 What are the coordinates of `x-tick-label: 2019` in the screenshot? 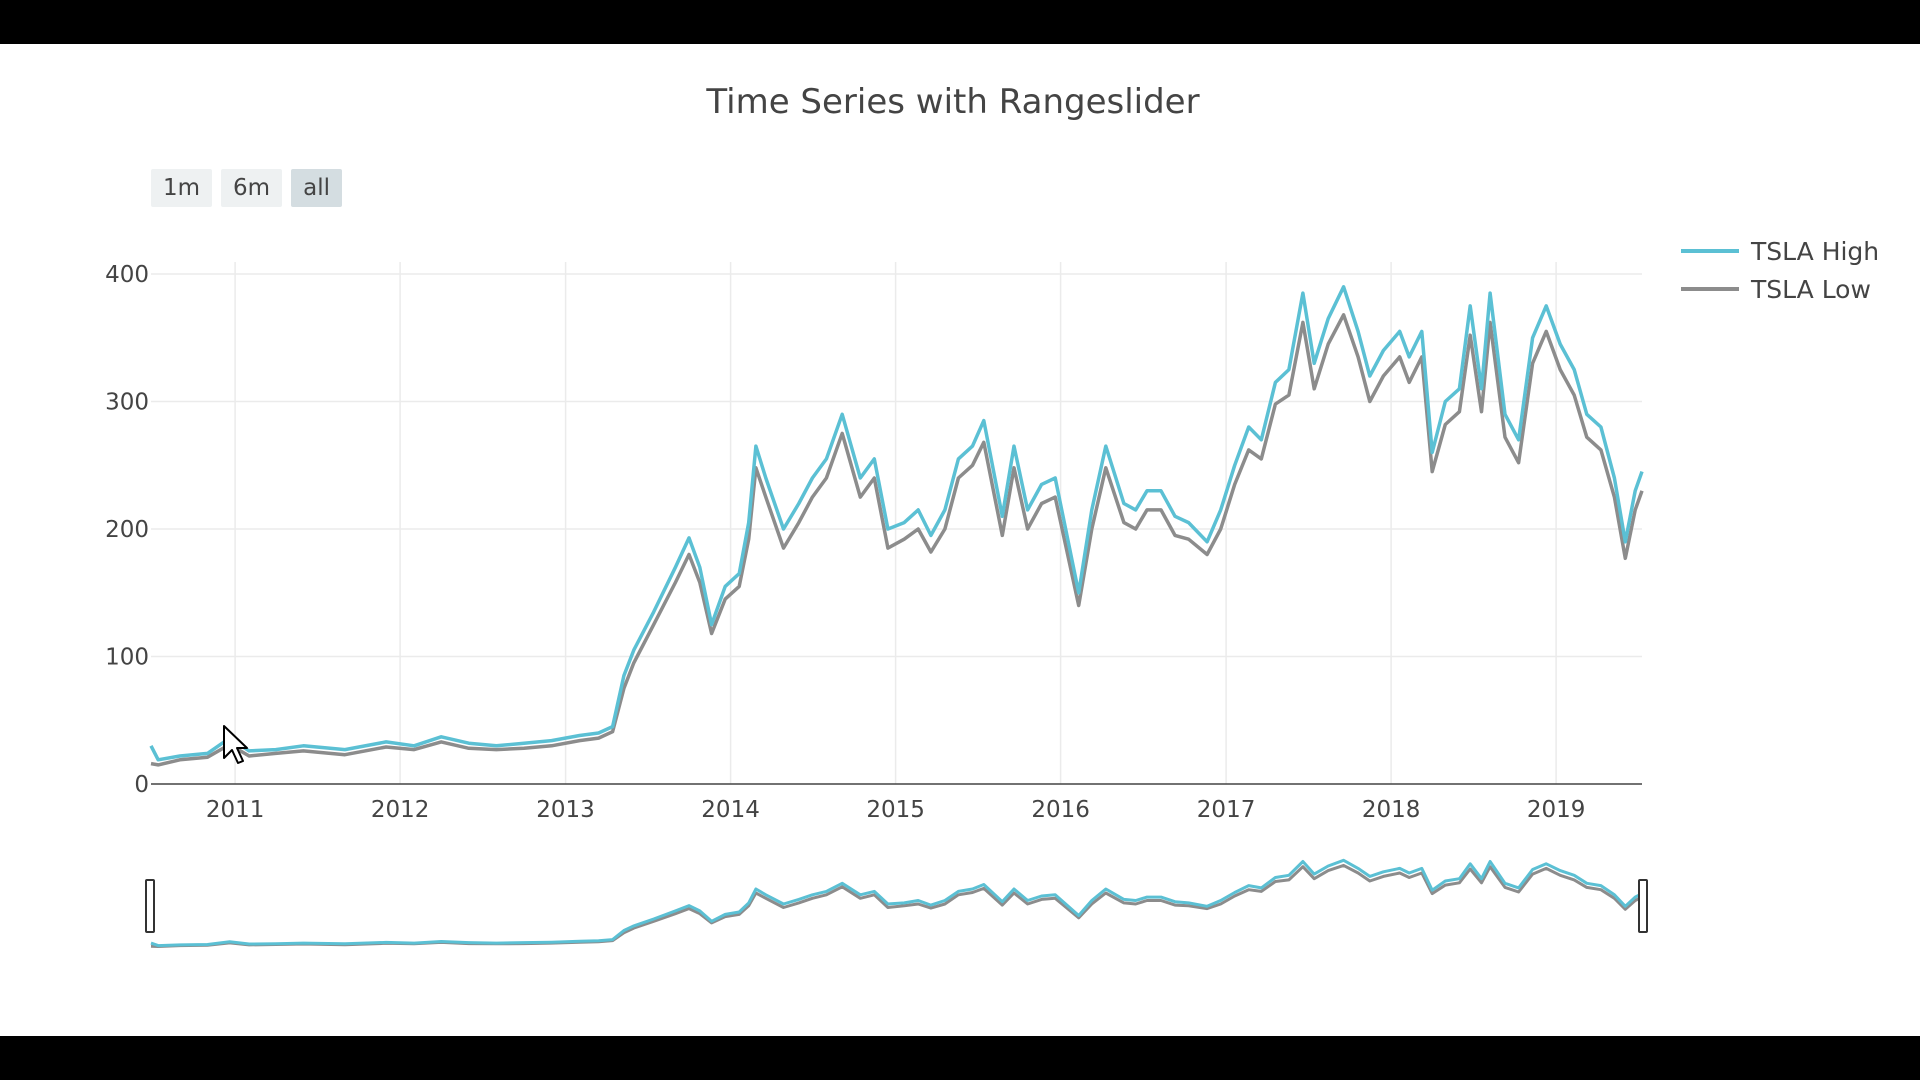 It's located at (1556, 810).